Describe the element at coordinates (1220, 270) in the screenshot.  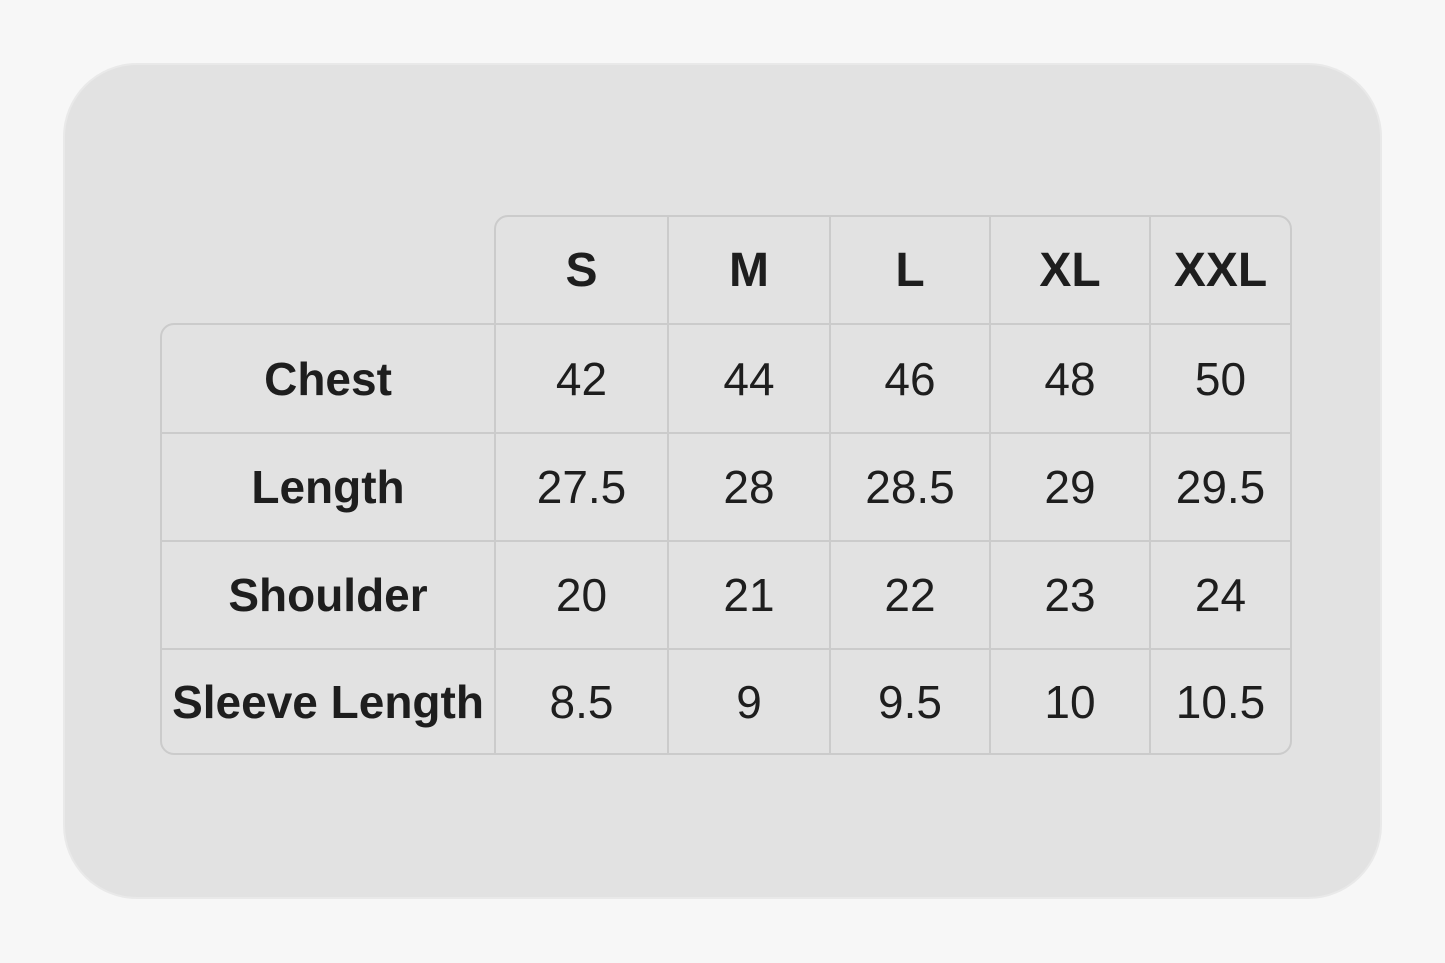
I see `size-header-xxl: XXL` at that location.